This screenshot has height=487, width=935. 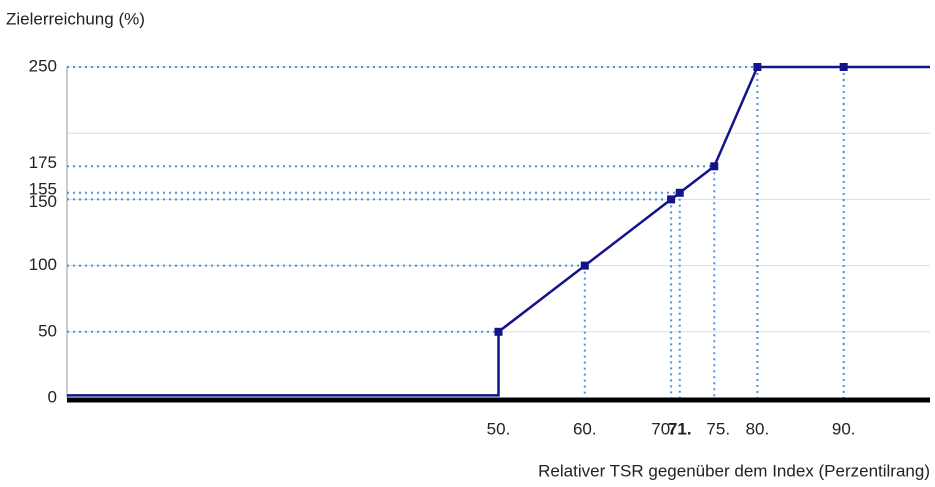 What do you see at coordinates (585, 428) in the screenshot?
I see `x-tick-label: 60.` at bounding box center [585, 428].